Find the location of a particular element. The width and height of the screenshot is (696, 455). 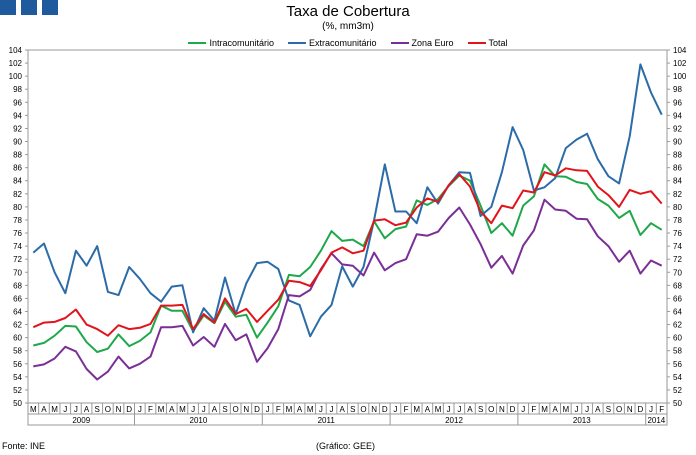

y-tick-label-left: 82 is located at coordinates (17, 194).